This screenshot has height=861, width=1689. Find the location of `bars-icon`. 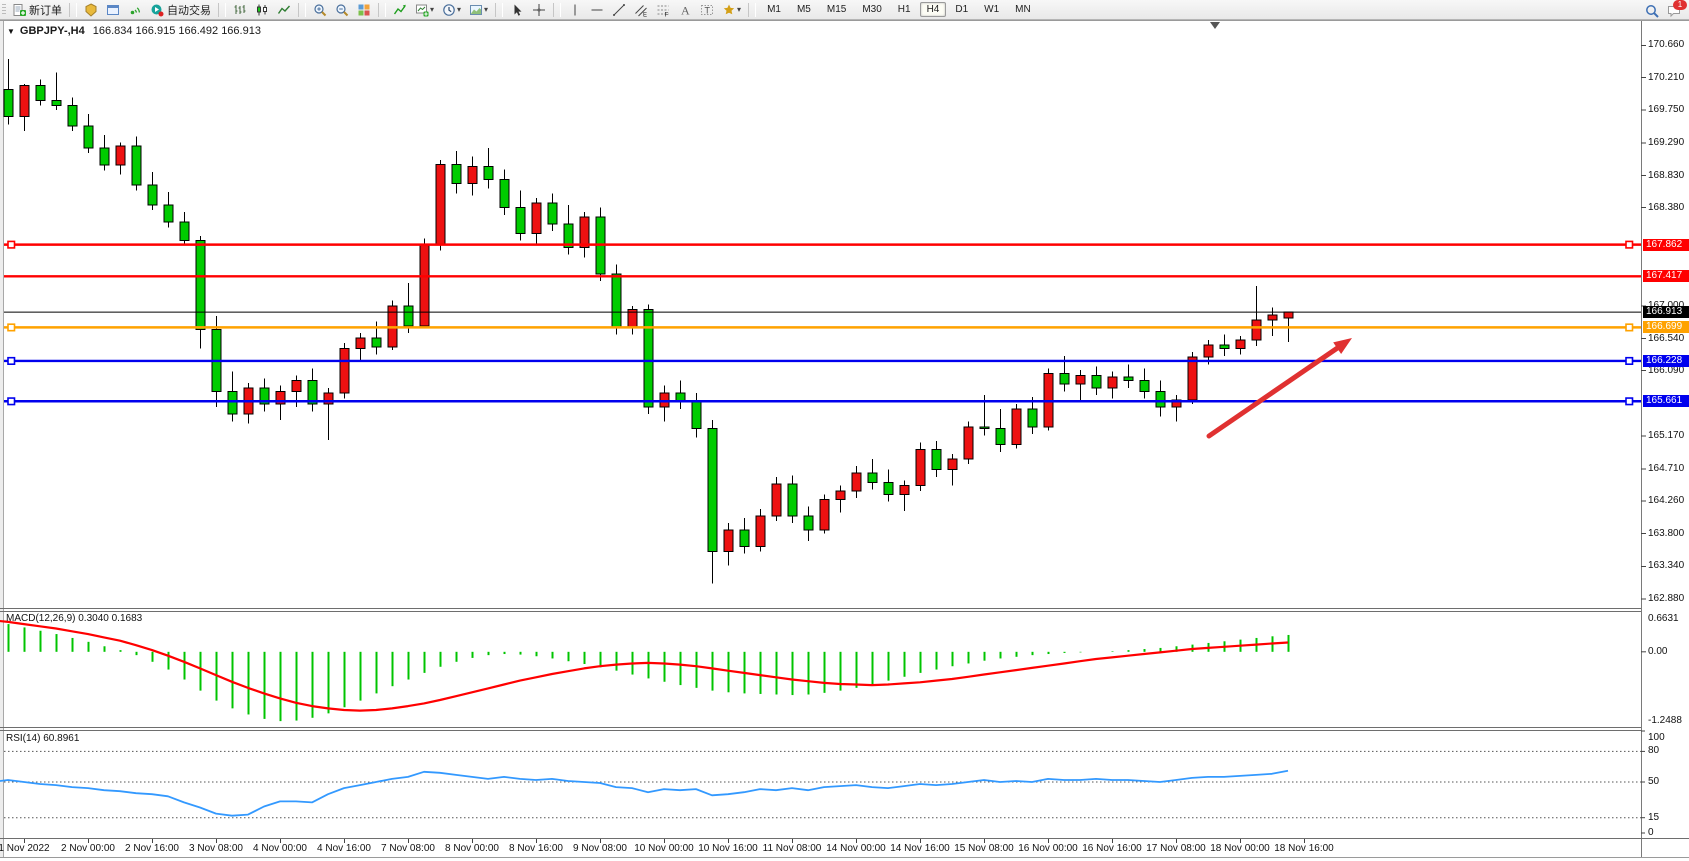

bars-icon is located at coordinates (240, 10).